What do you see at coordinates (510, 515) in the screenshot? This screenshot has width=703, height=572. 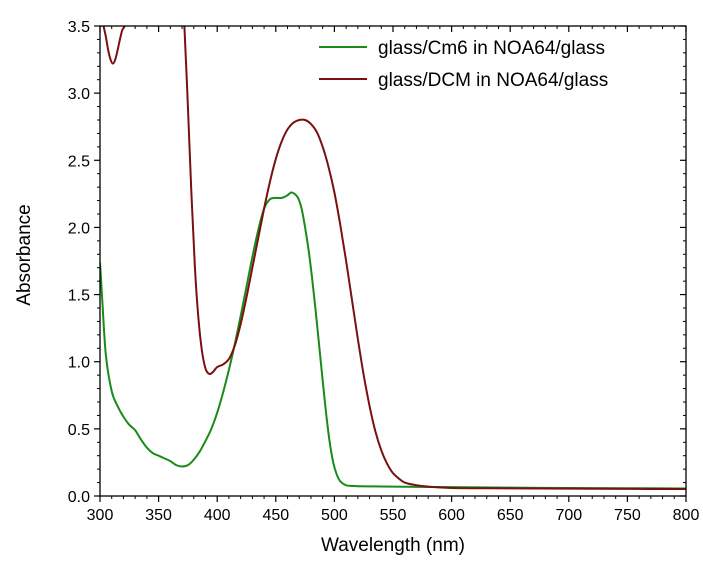 I see `x-tick-label: 650` at bounding box center [510, 515].